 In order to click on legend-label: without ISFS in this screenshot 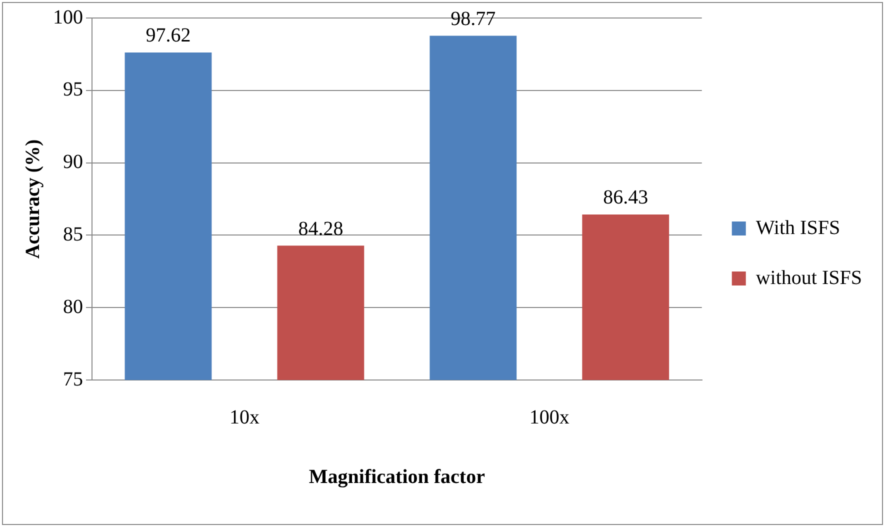, I will do `click(809, 277)`.